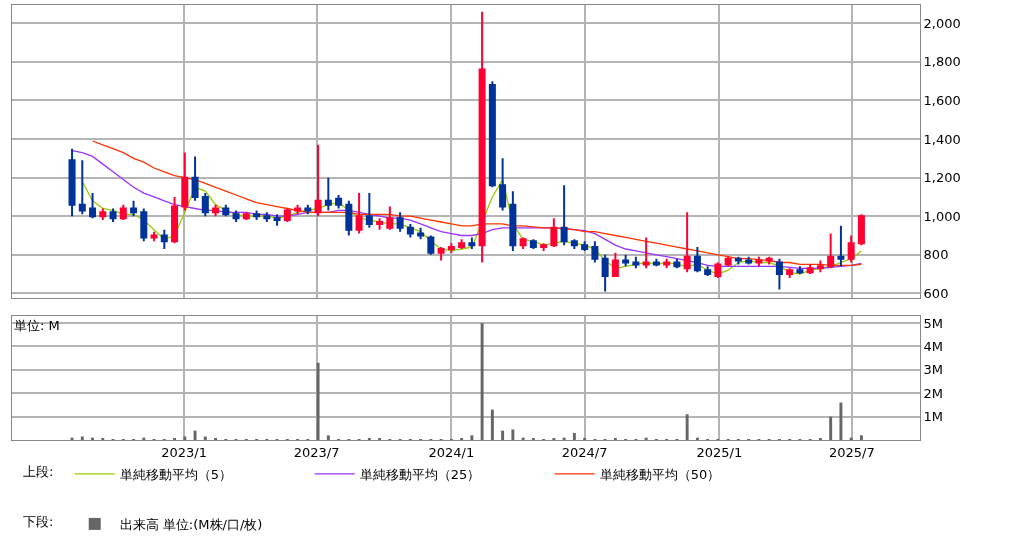 Image resolution: width=1009 pixels, height=547 pixels. What do you see at coordinates (933, 393) in the screenshot?
I see `y-tick-label: 2M` at bounding box center [933, 393].